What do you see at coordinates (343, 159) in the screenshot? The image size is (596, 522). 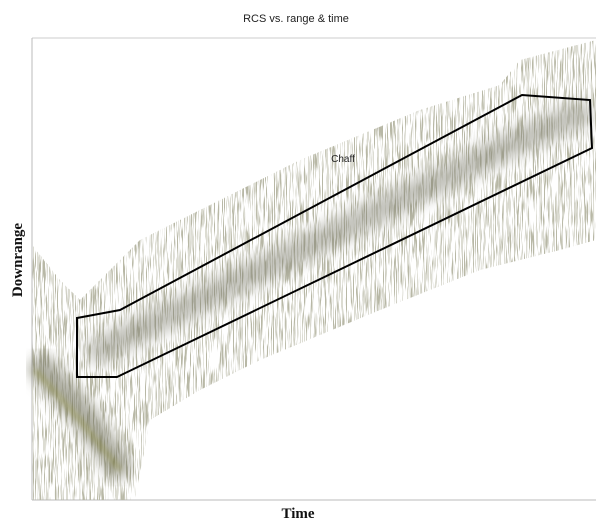 I see `annotation: Chaff` at bounding box center [343, 159].